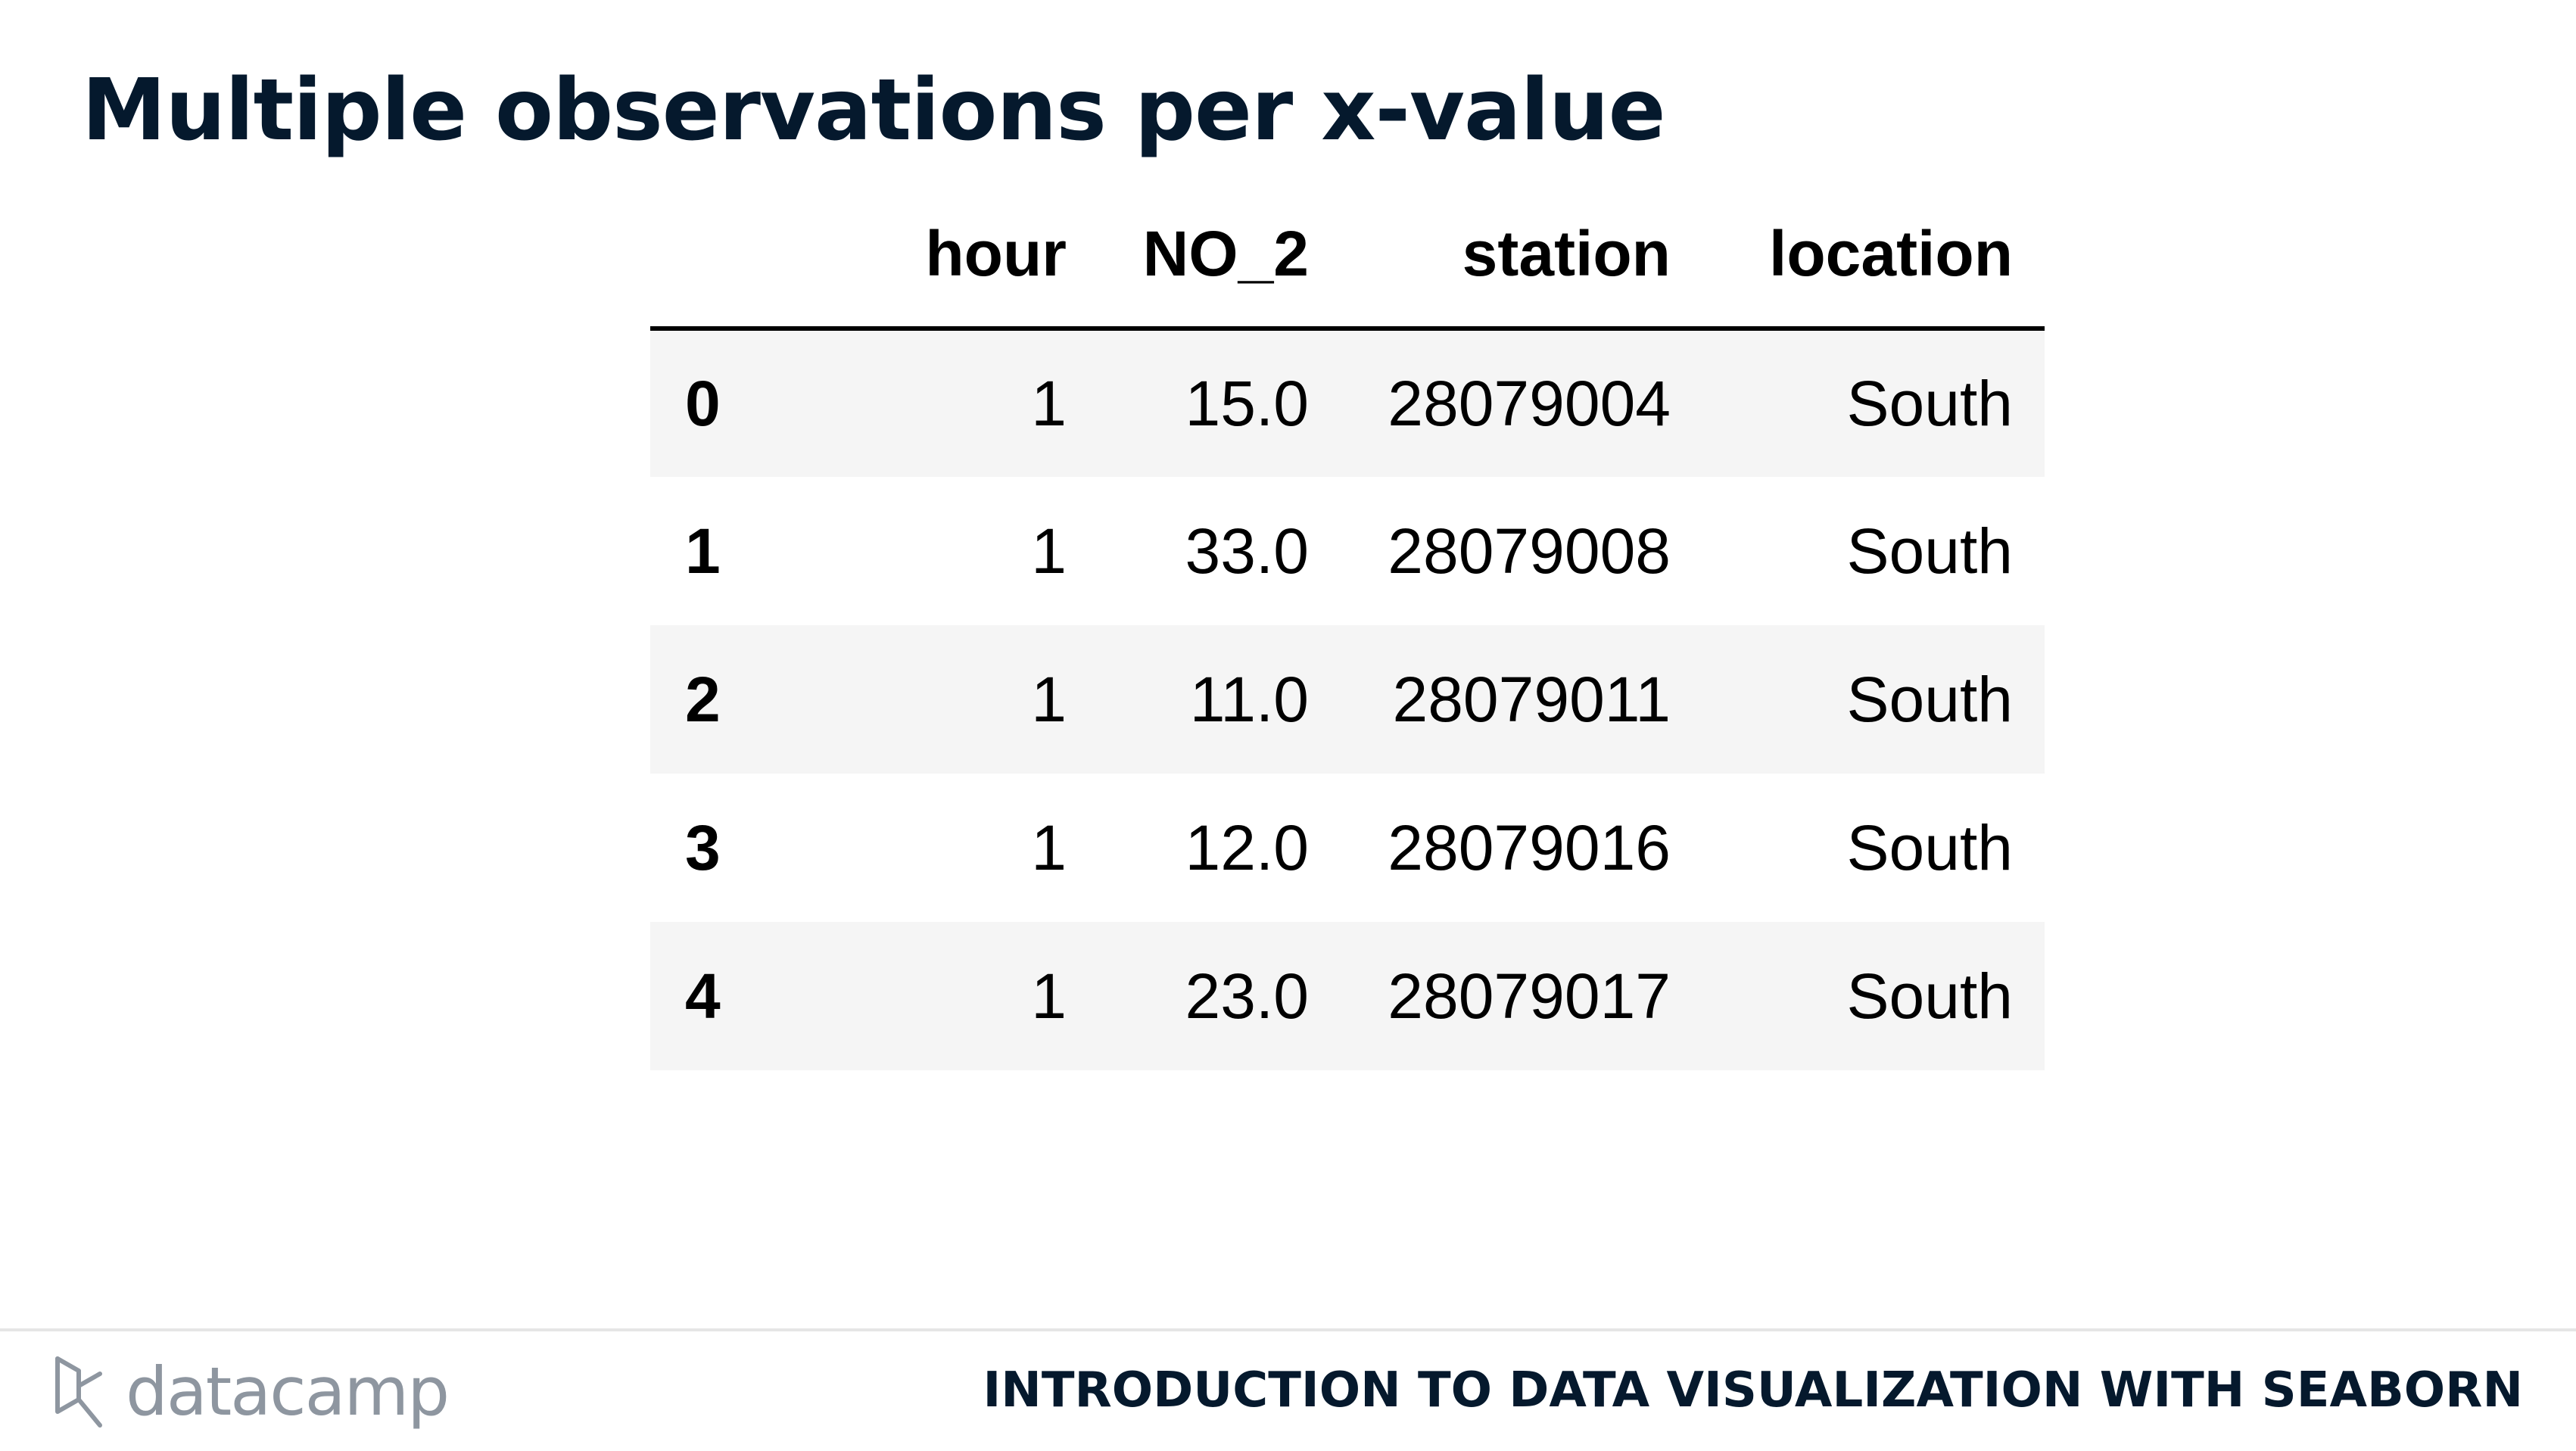  What do you see at coordinates (954, 256) in the screenshot?
I see `header-hour: hour` at bounding box center [954, 256].